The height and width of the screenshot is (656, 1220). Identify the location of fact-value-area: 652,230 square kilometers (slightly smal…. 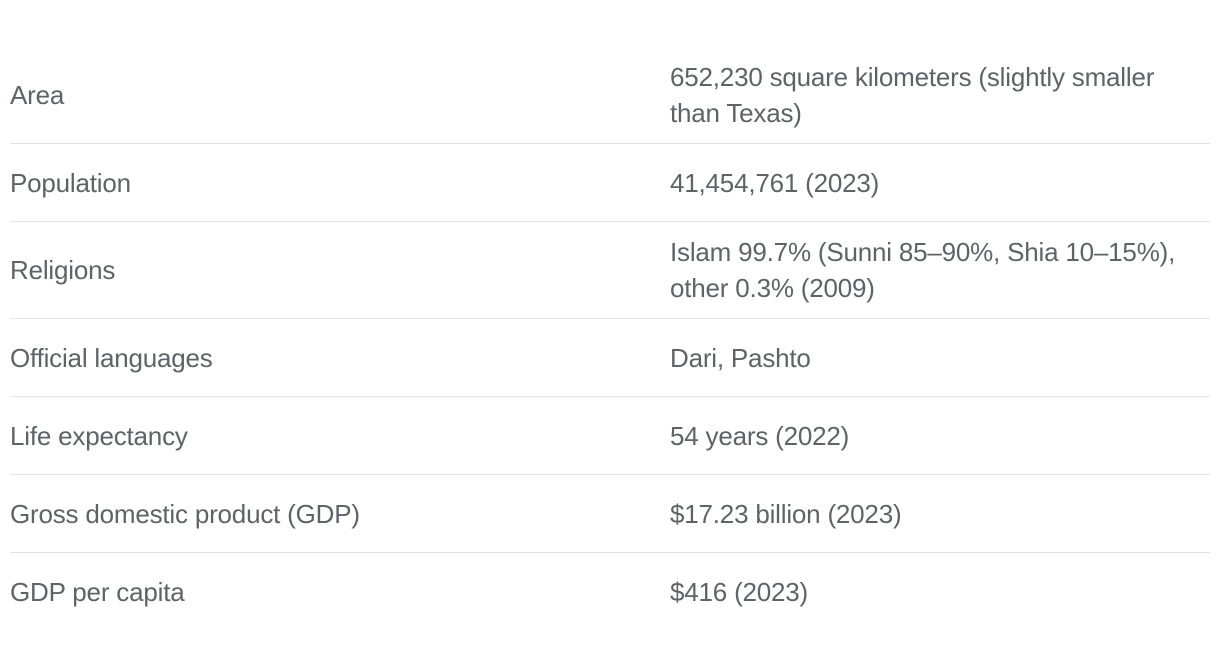
(912, 95).